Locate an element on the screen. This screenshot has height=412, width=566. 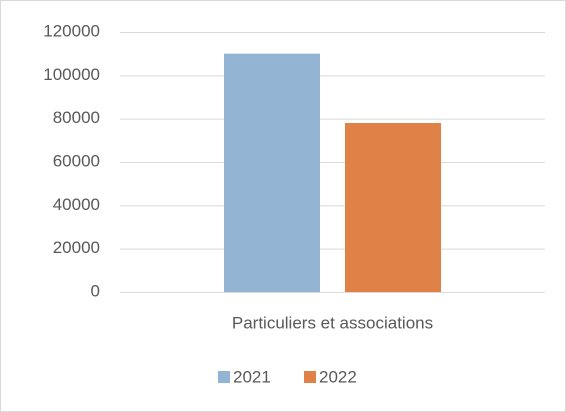
y-tick-label: 20000 is located at coordinates (76, 247).